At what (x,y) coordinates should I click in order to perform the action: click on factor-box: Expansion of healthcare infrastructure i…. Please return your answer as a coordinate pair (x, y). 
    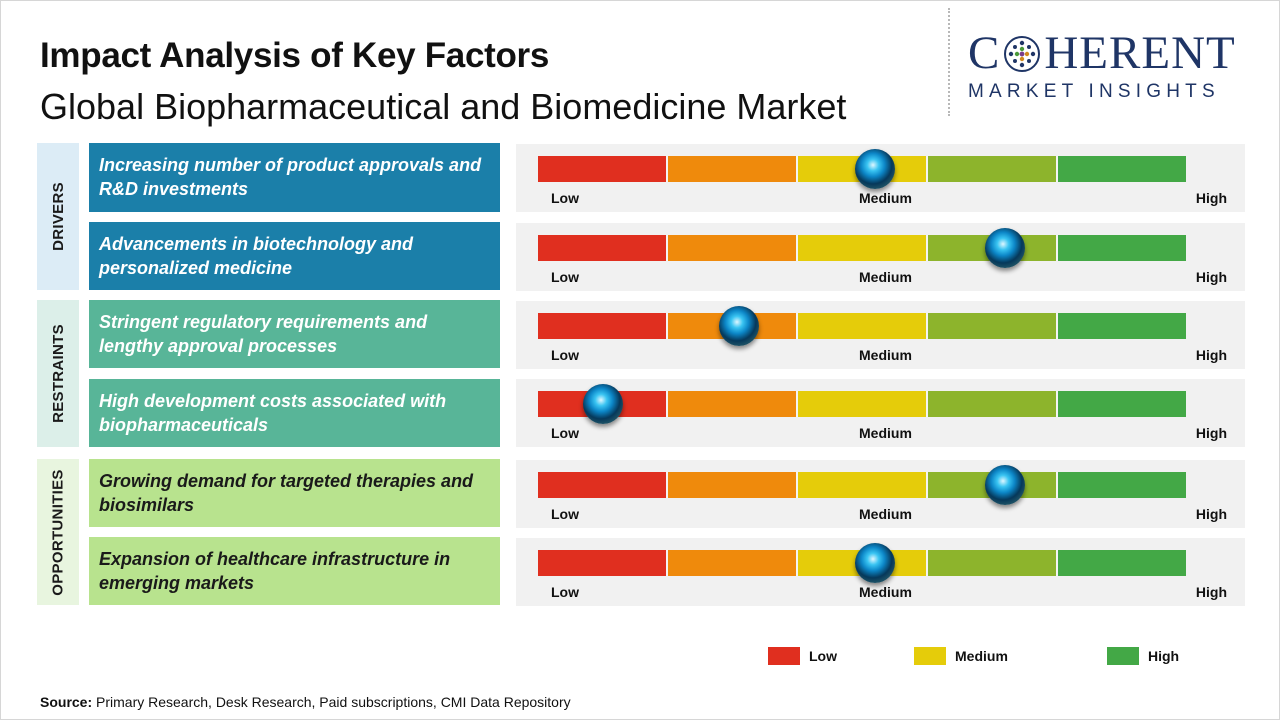
    Looking at the image, I should click on (294, 571).